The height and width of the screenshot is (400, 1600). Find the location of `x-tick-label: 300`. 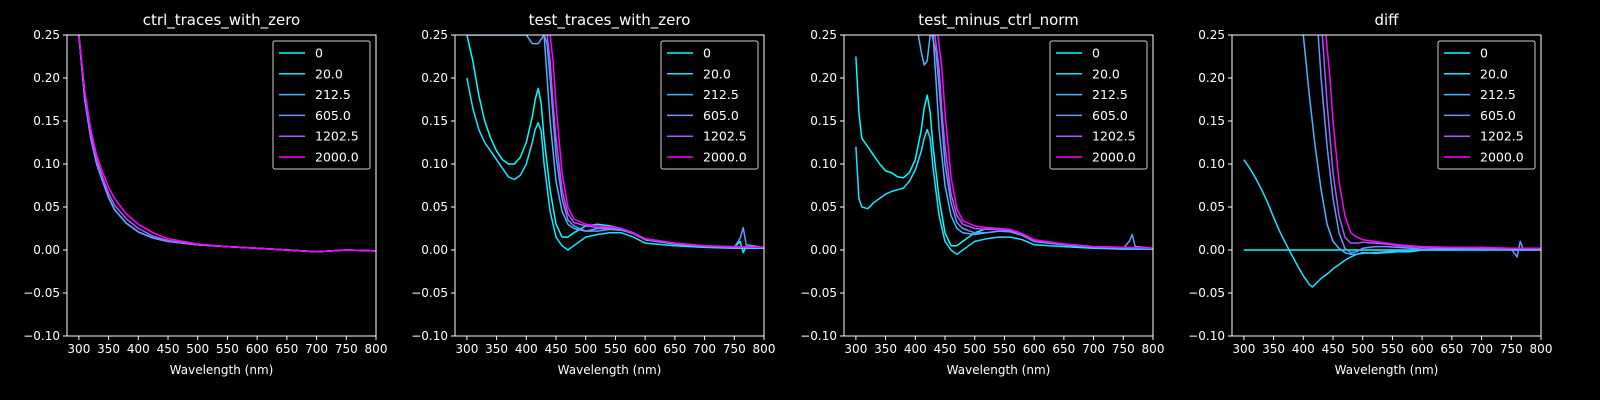

x-tick-label: 300 is located at coordinates (1243, 349).